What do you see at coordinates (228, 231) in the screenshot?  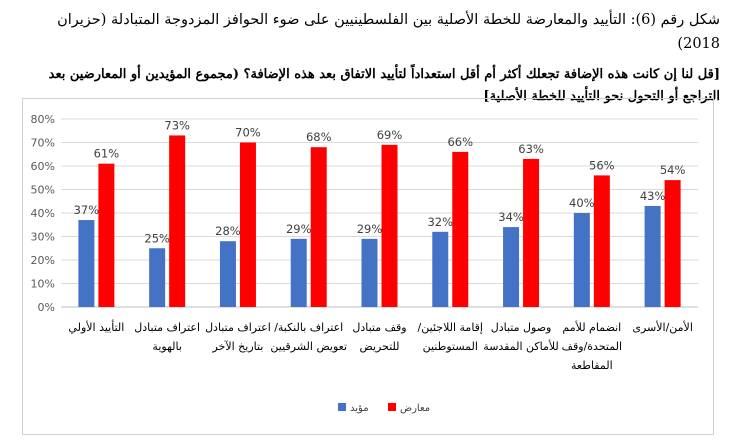 I see `data-label: 28%` at bounding box center [228, 231].